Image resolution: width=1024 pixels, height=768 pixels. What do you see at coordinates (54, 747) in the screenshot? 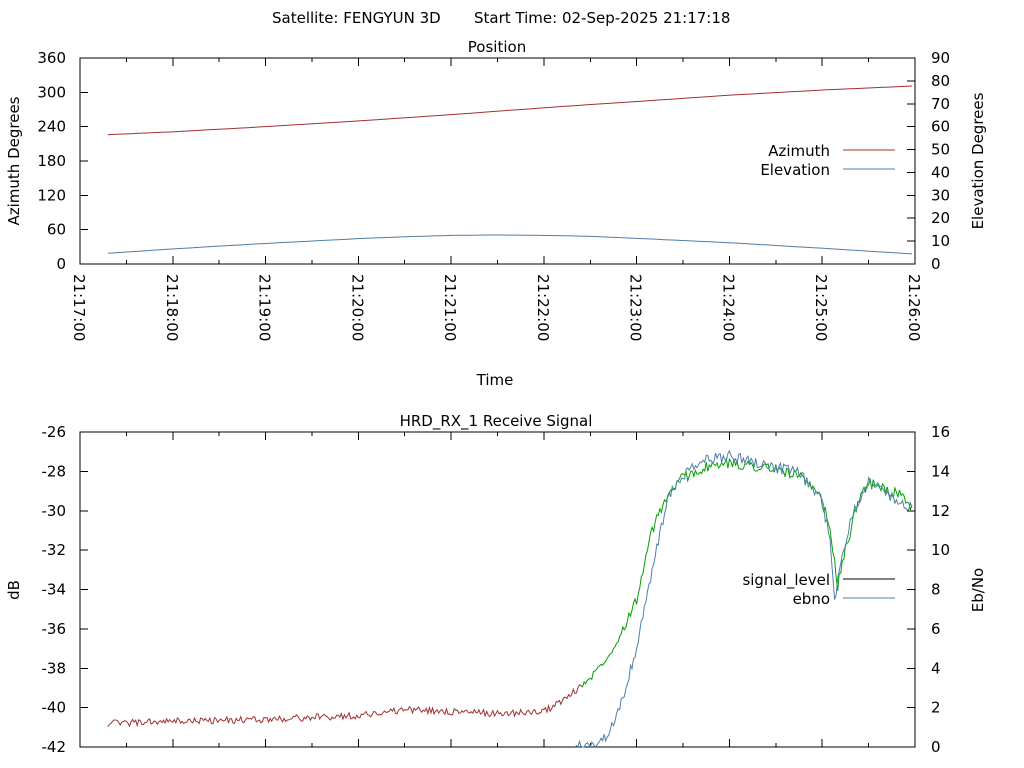
I see `receive-y-tick-label: -42` at bounding box center [54, 747].